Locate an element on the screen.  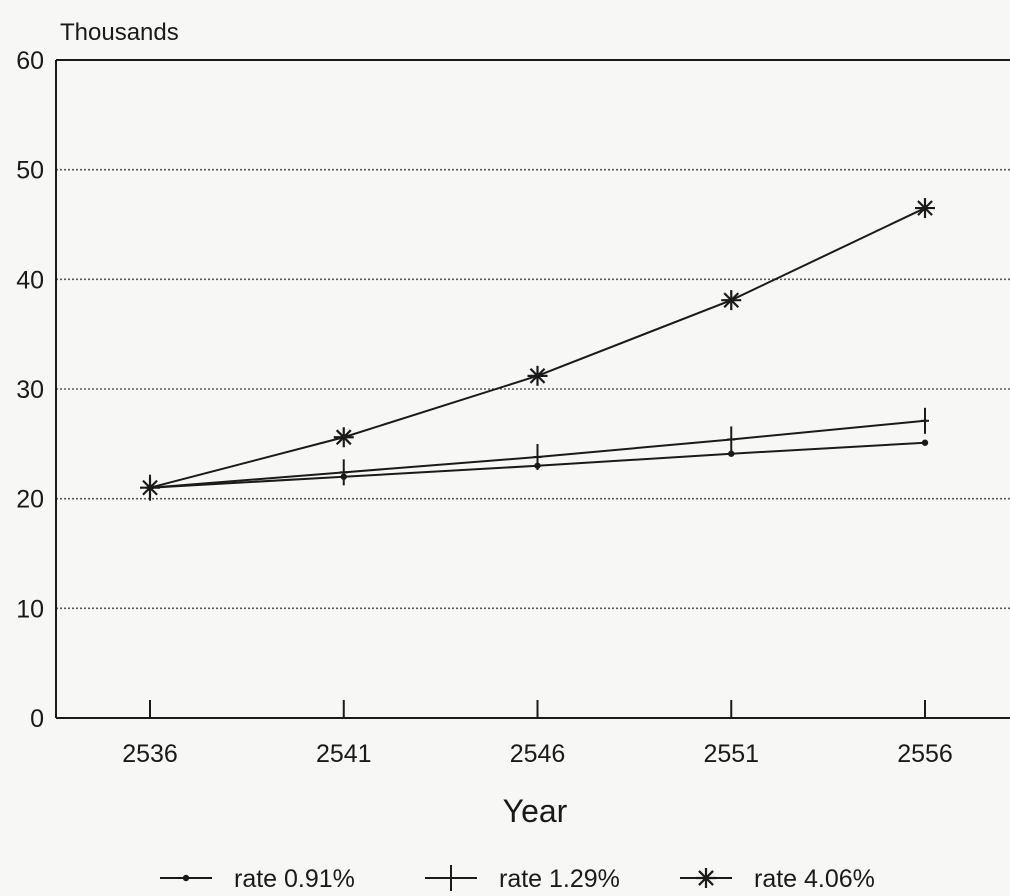
x-tick-labels: 2536 2541 2546 2551 2556 is located at coordinates (537, 734).